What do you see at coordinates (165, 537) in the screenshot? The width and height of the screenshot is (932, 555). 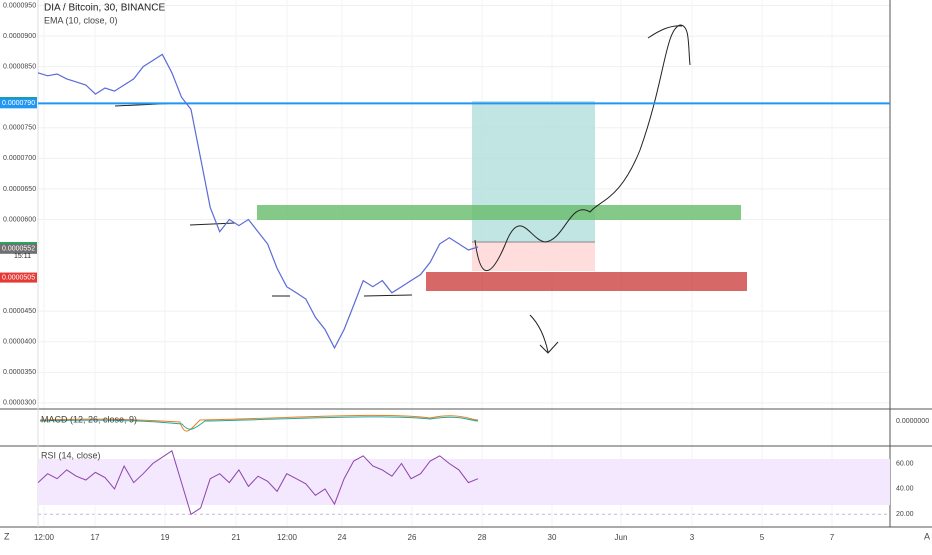 I see `x-tick-label: 19` at bounding box center [165, 537].